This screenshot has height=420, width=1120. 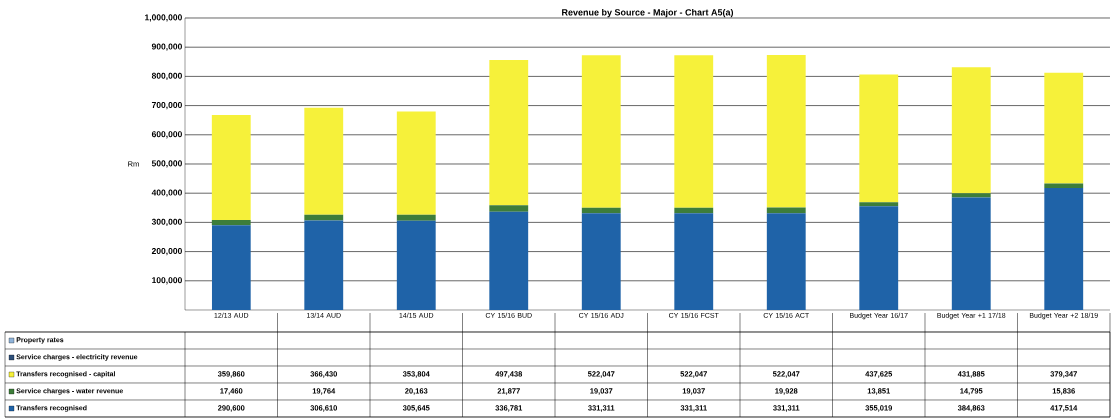 I want to click on y-tick-label: 200,000, so click(x=166, y=251).